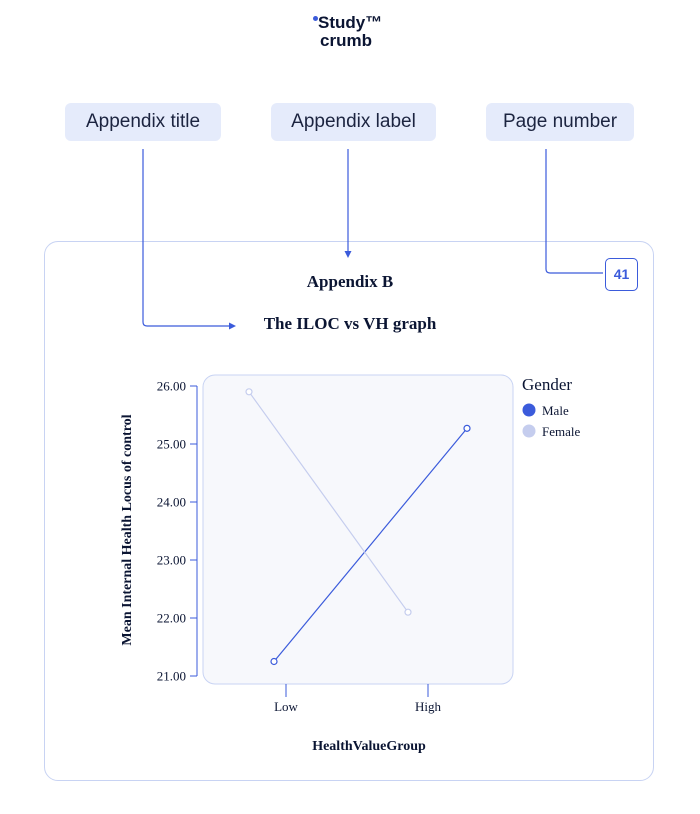 The height and width of the screenshot is (814, 700). I want to click on logo-line-1: Study™, so click(350, 22).